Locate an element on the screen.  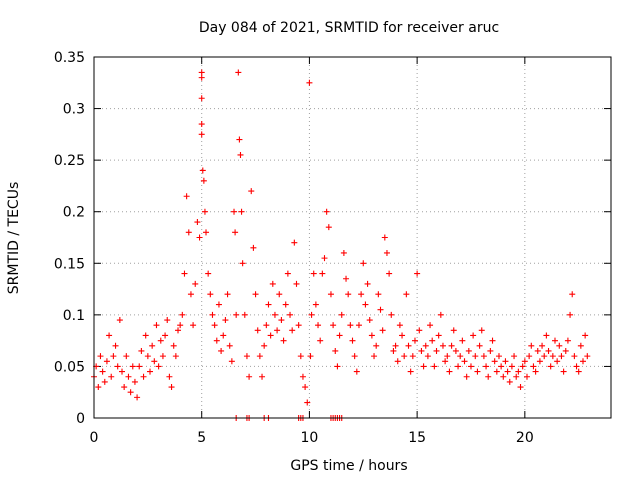
x-tick-label: 10 is located at coordinates (310, 438).